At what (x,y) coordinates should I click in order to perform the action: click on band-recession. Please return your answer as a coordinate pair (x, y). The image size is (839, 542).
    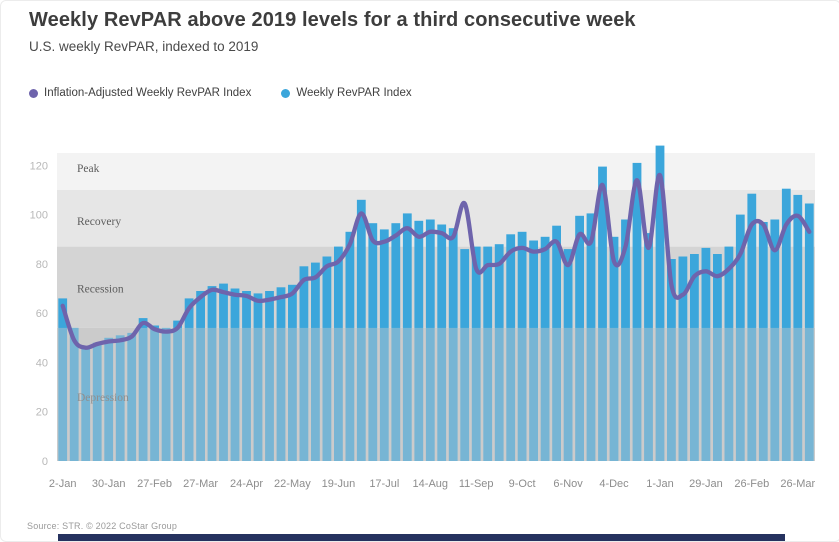
    Looking at the image, I should click on (436, 287).